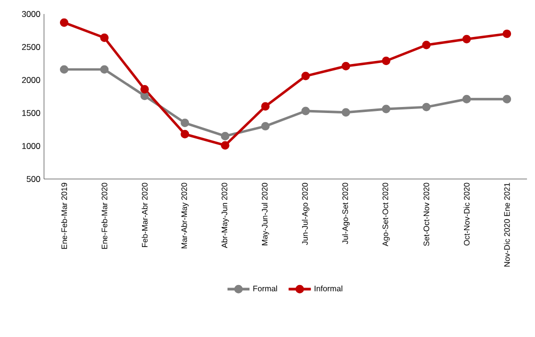  Describe the element at coordinates (31, 113) in the screenshot. I see `y-tick-label: 1500` at that location.